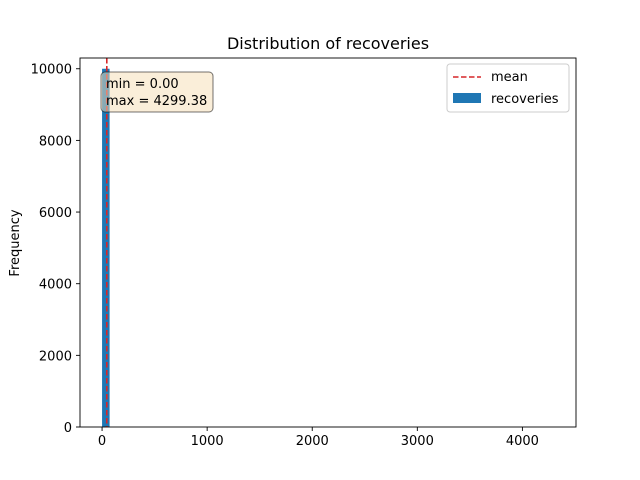 The height and width of the screenshot is (480, 640). I want to click on x-tick-label-3: 3000, so click(417, 441).